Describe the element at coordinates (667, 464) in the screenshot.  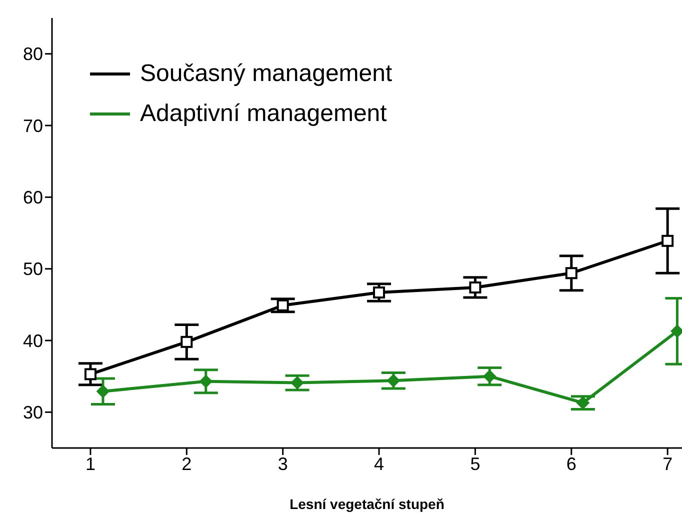
I see `x-tick-label: 7` at that location.